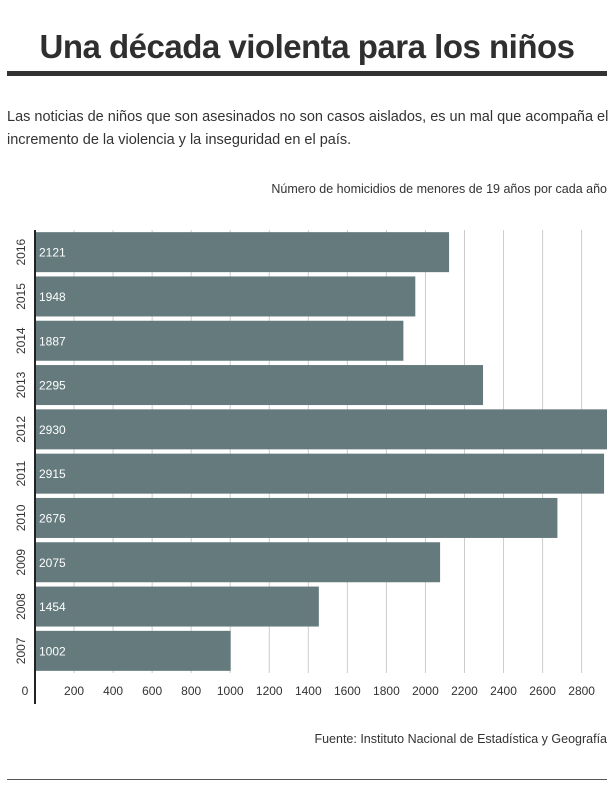 The height and width of the screenshot is (794, 614). Describe the element at coordinates (52, 430) in the screenshot. I see `bar-value-label: 2930` at that location.